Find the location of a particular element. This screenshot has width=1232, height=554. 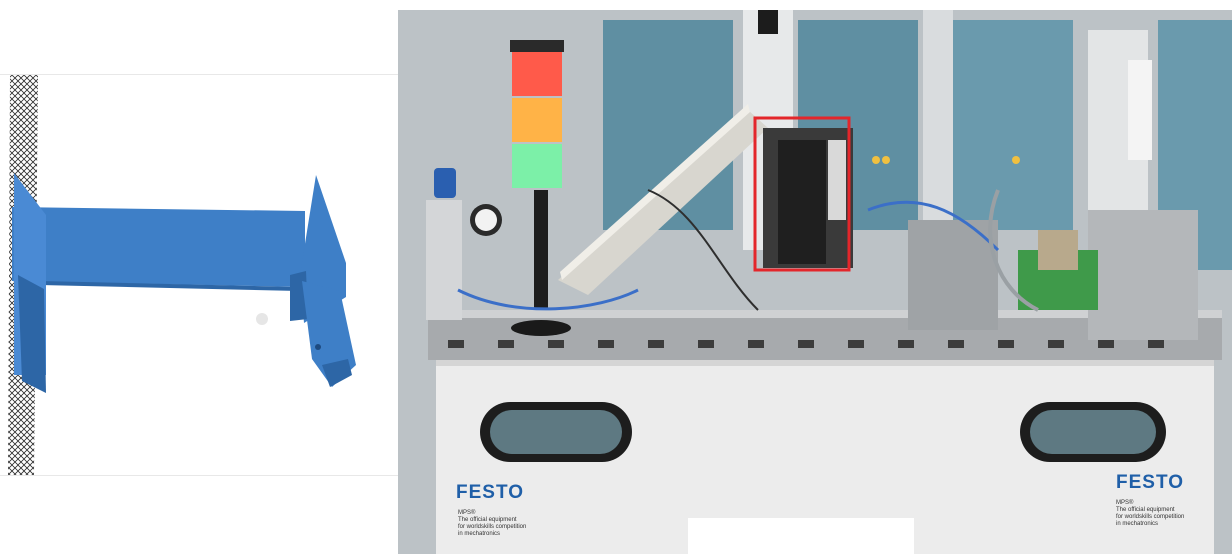

highlight-box is located at coordinates (802, 194).